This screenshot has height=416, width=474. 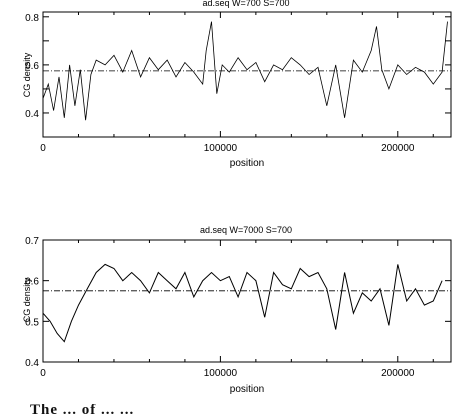 What do you see at coordinates (32, 18) in the screenshot?
I see `y-tick-label: 0.8` at bounding box center [32, 18].